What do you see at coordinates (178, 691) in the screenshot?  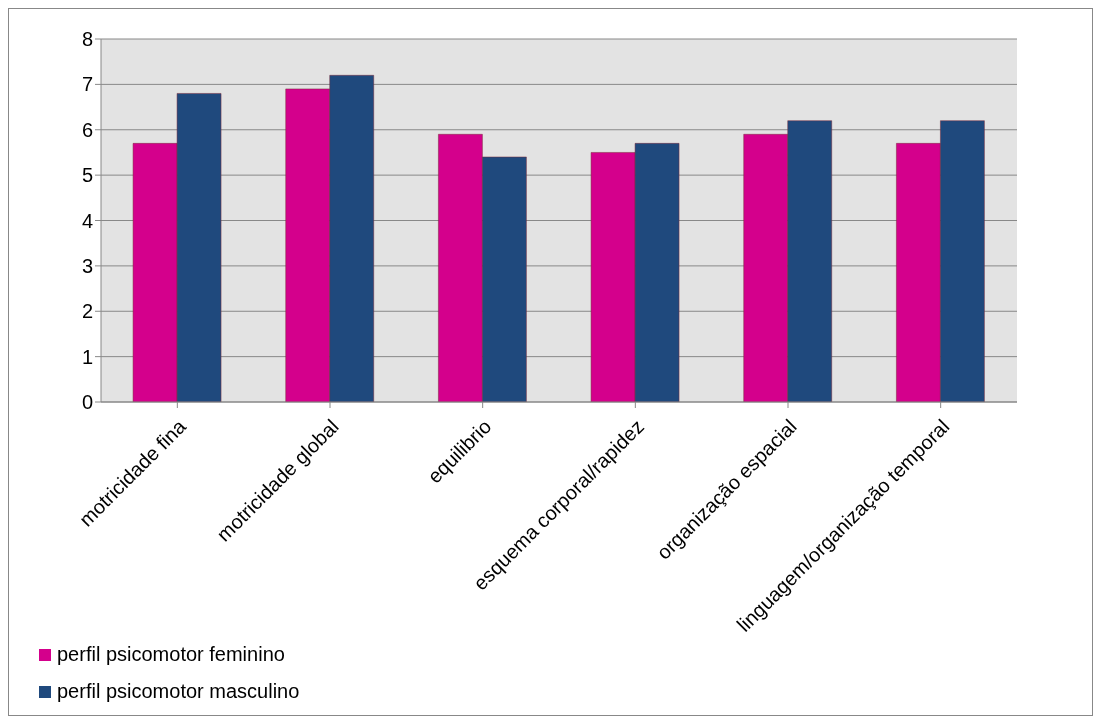 I see `legend-label: perfil psicomotor masculino` at bounding box center [178, 691].